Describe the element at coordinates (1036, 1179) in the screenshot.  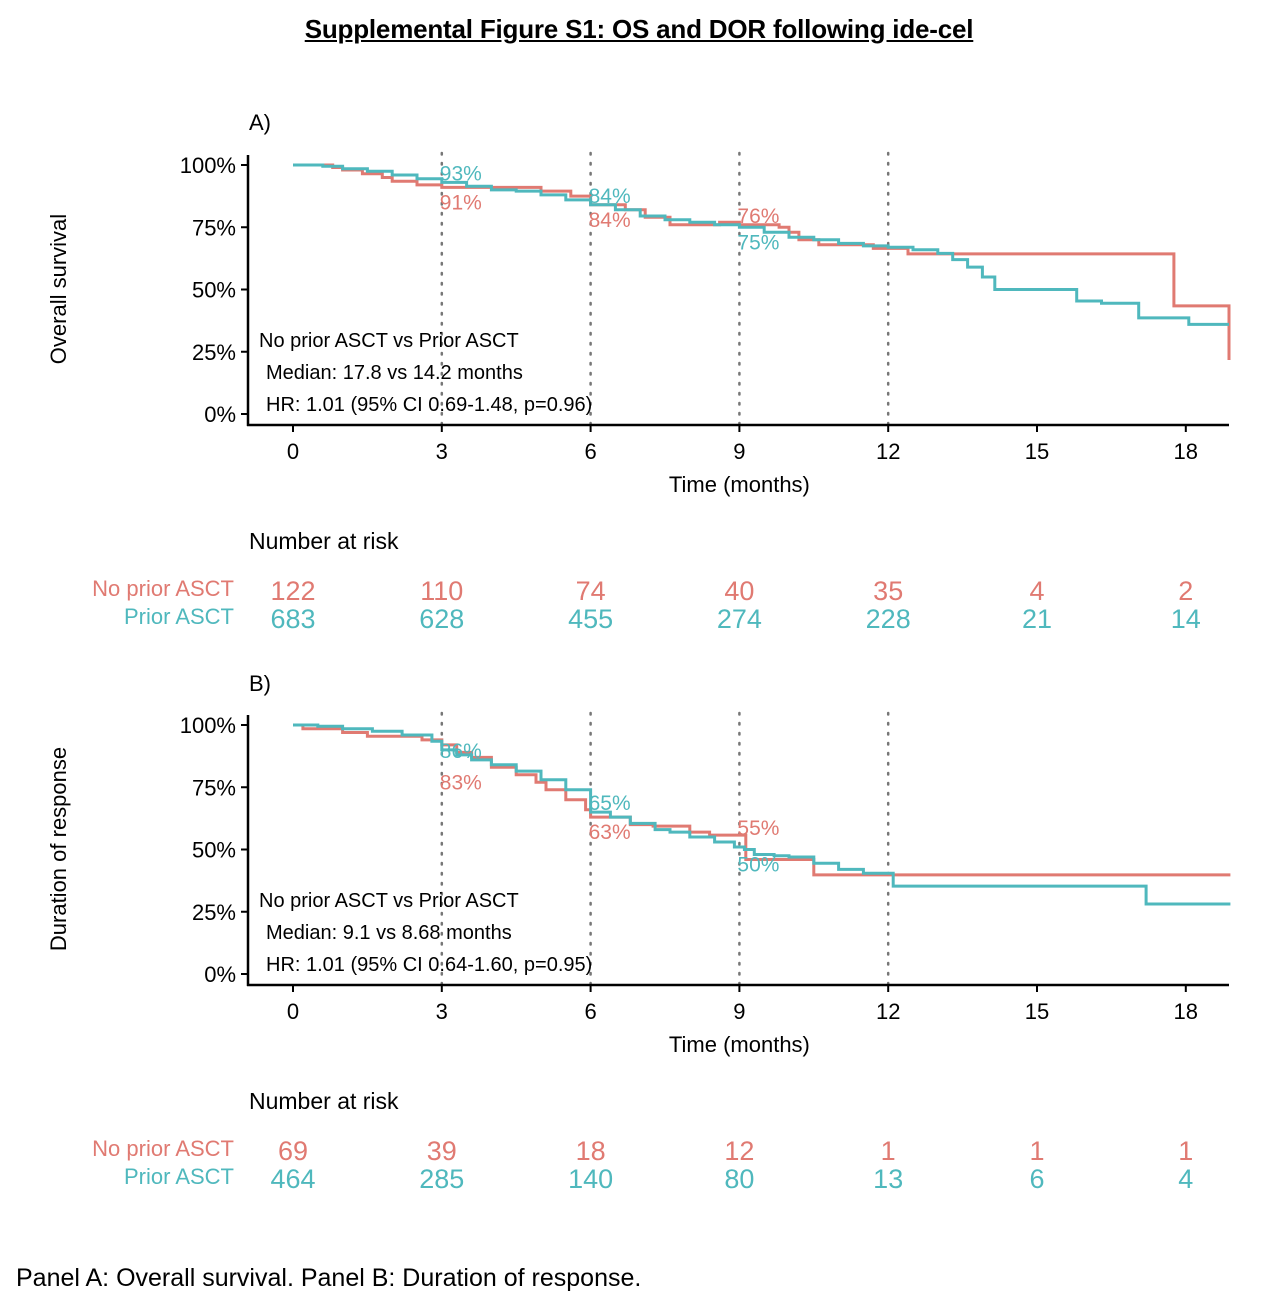
I see `risk-count: 6` at that location.